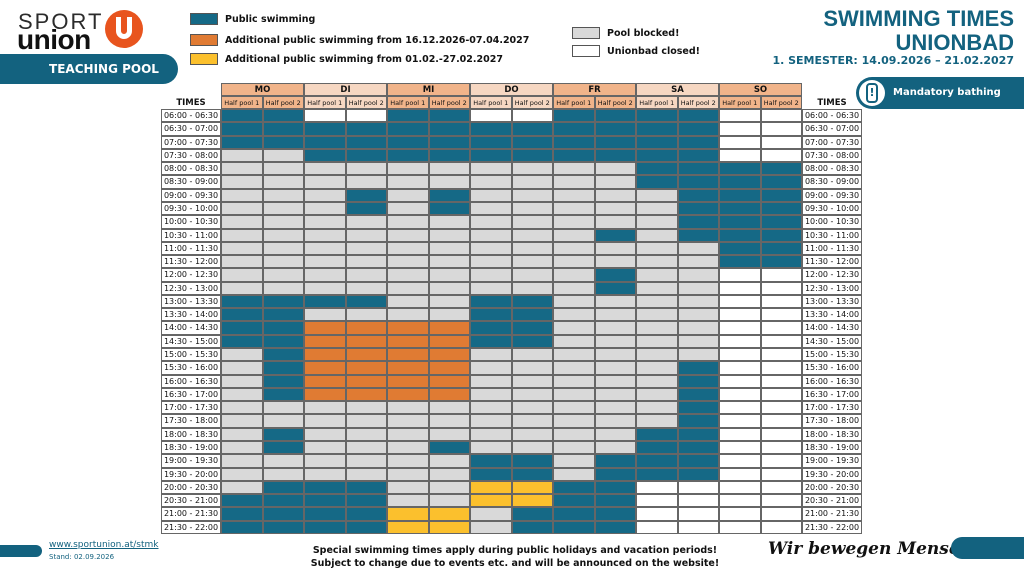  What do you see at coordinates (204, 59) in the screenshot?
I see `legend-swatch-additional-yellow` at bounding box center [204, 59].